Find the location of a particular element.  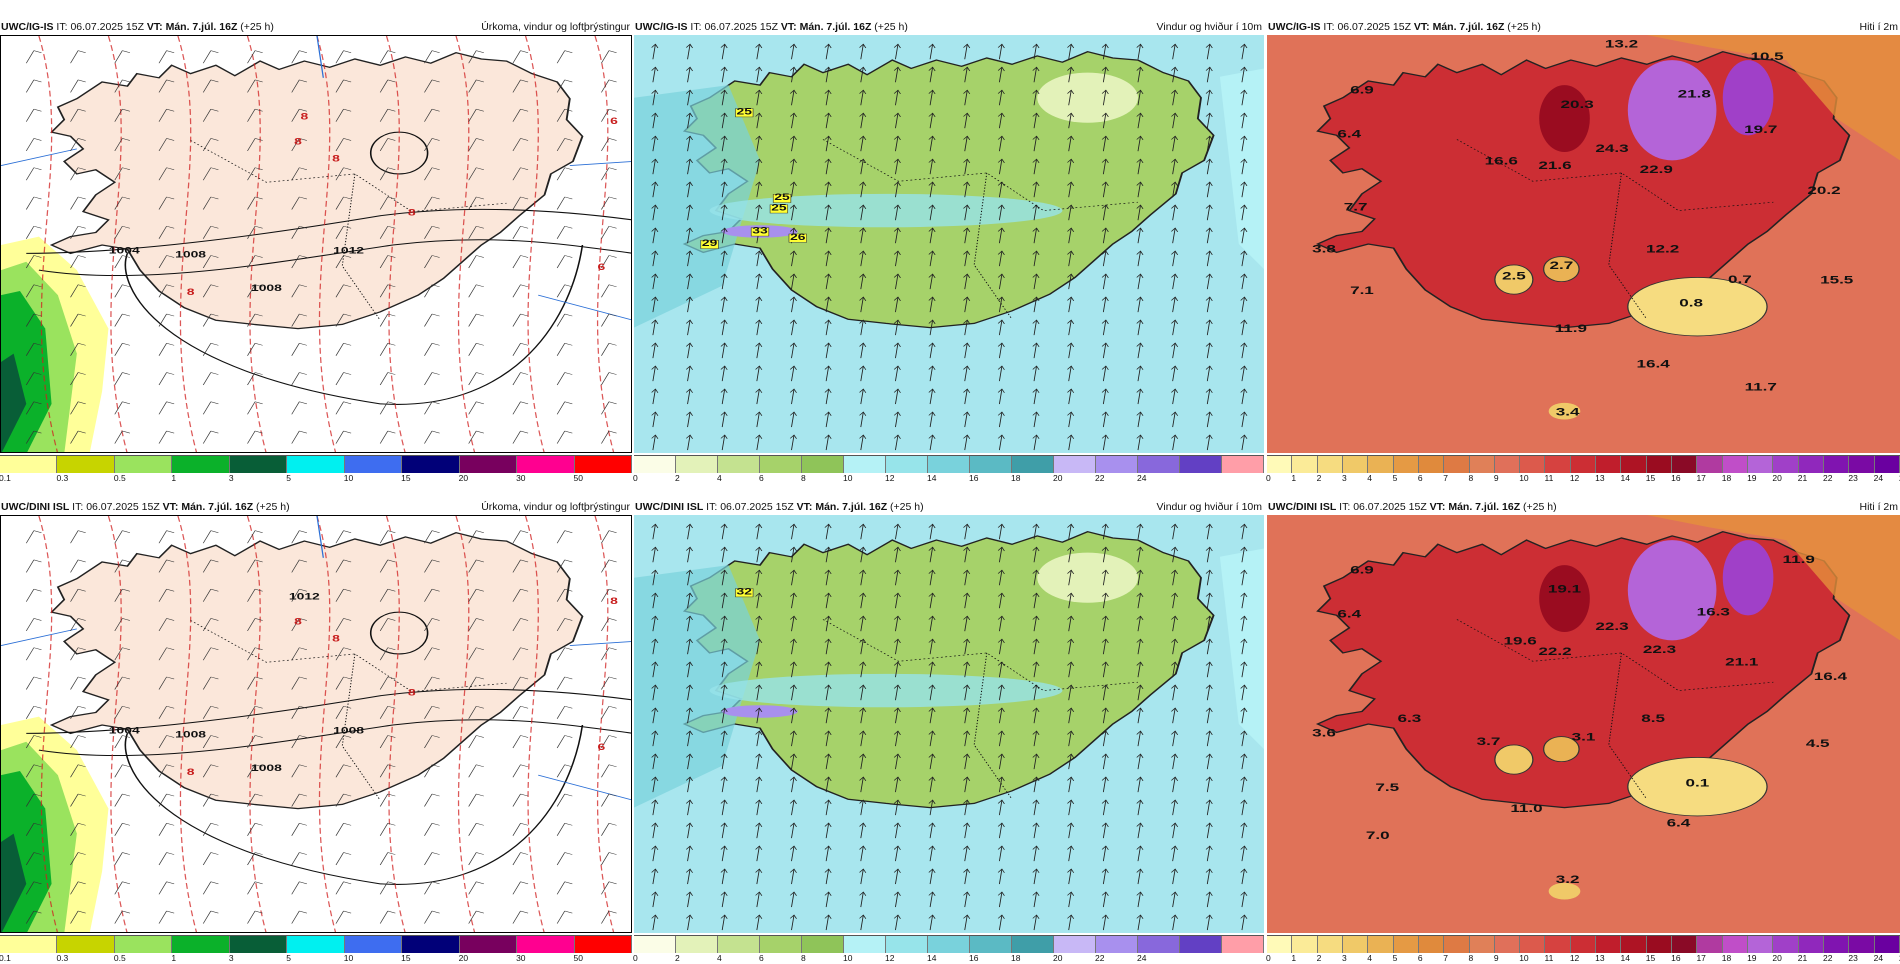

tick-label: 13 is located at coordinates (1600, 958).